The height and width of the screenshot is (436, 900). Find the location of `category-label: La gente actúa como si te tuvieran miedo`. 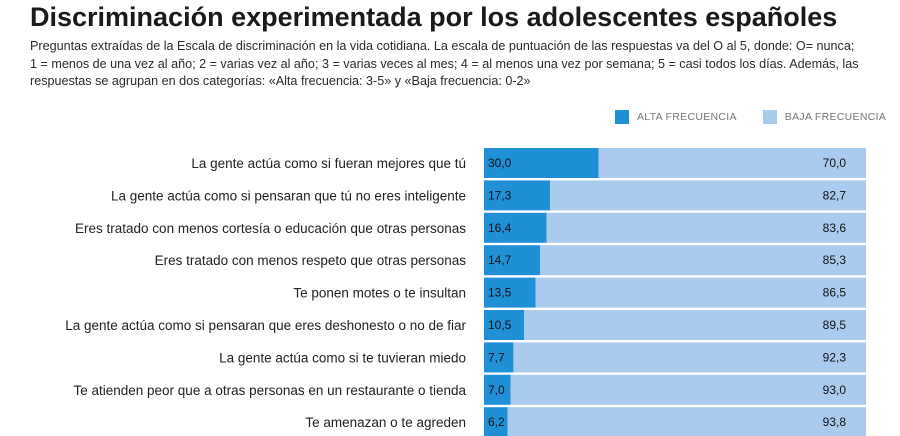

category-label: La gente actúa como si te tuvieran miedo is located at coordinates (342, 357).